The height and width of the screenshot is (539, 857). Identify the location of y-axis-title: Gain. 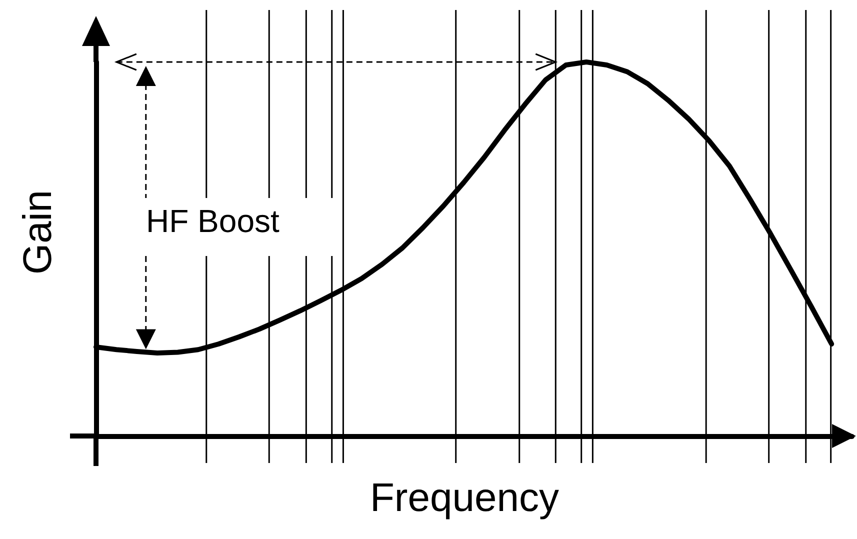
(38, 232).